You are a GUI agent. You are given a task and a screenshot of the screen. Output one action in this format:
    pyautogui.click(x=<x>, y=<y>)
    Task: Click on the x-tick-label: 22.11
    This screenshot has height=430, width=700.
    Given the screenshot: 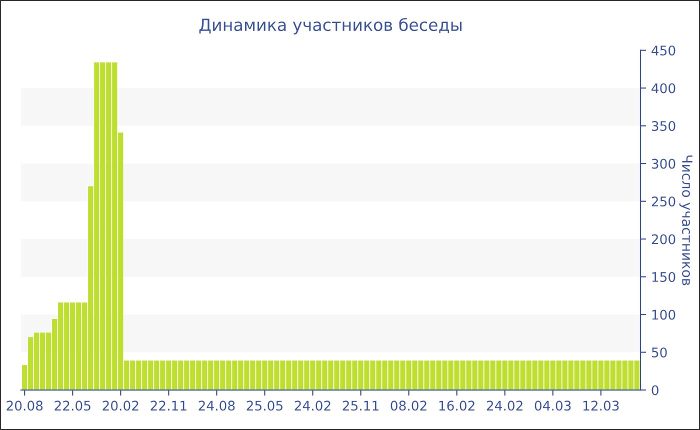 What is the action you would take?
    pyautogui.click(x=168, y=405)
    